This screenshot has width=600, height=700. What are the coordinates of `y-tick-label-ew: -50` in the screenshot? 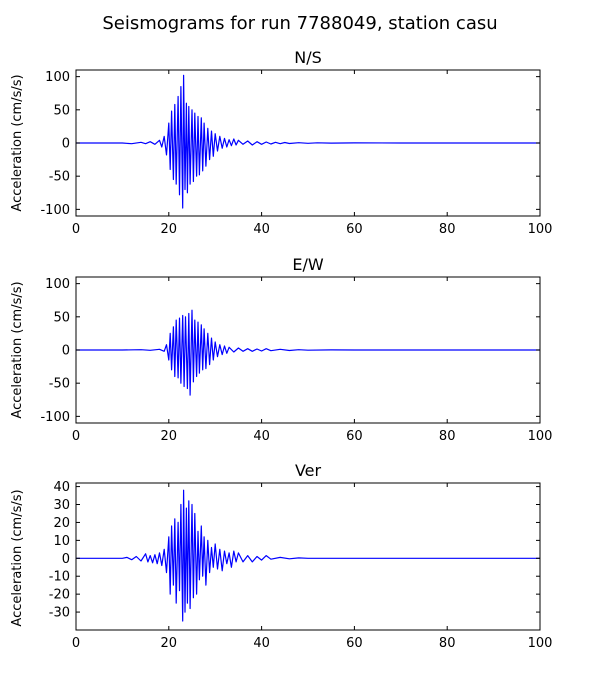 It's located at (59, 384).